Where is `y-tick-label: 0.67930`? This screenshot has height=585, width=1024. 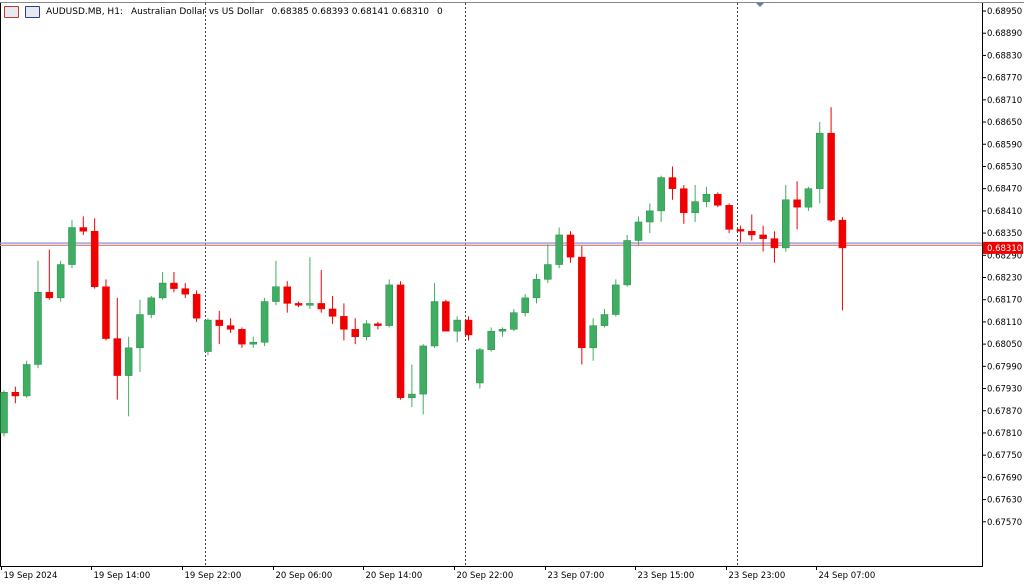 y-tick-label: 0.67930 is located at coordinates (1004, 390).